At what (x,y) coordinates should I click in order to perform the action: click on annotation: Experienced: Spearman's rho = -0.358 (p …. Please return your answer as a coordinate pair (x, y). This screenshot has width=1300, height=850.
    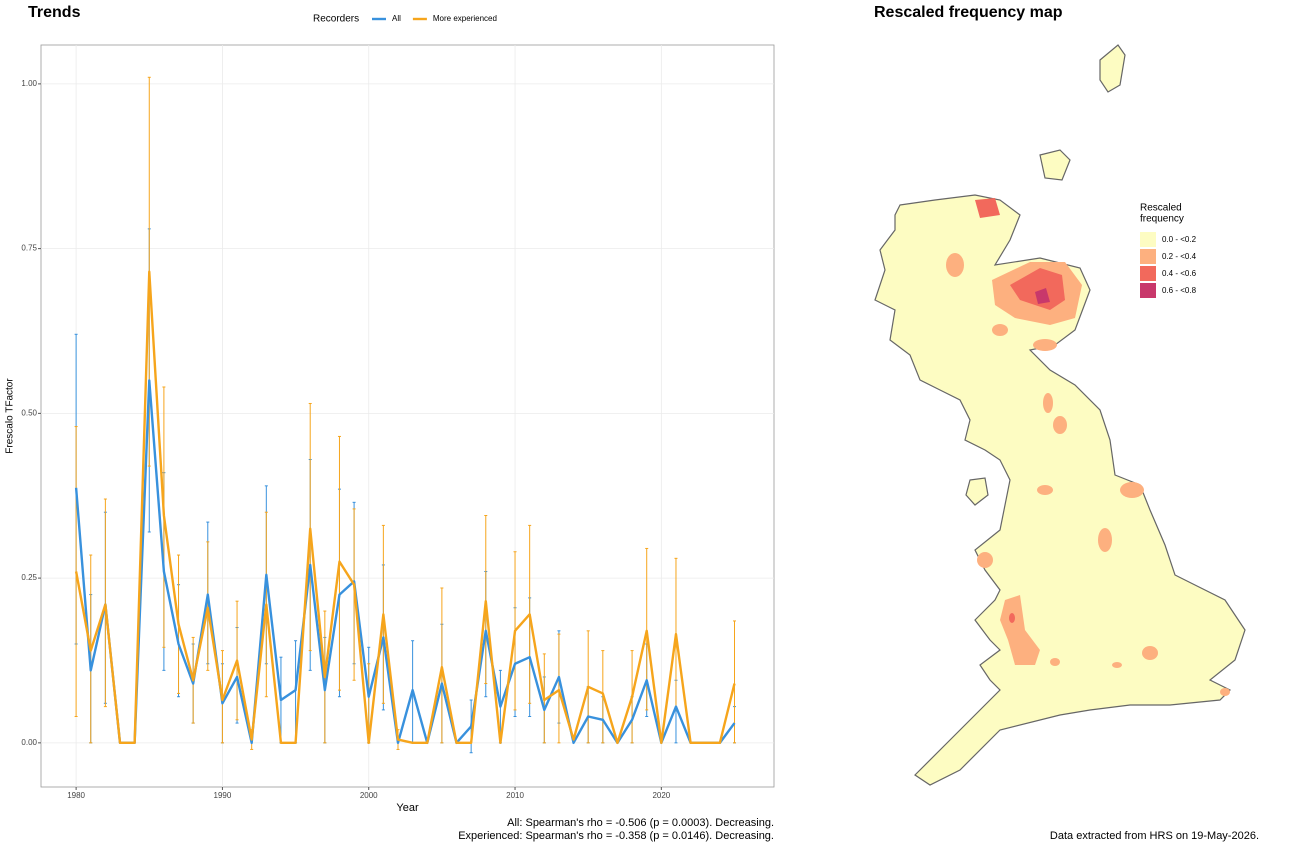
    Looking at the image, I should click on (616, 836).